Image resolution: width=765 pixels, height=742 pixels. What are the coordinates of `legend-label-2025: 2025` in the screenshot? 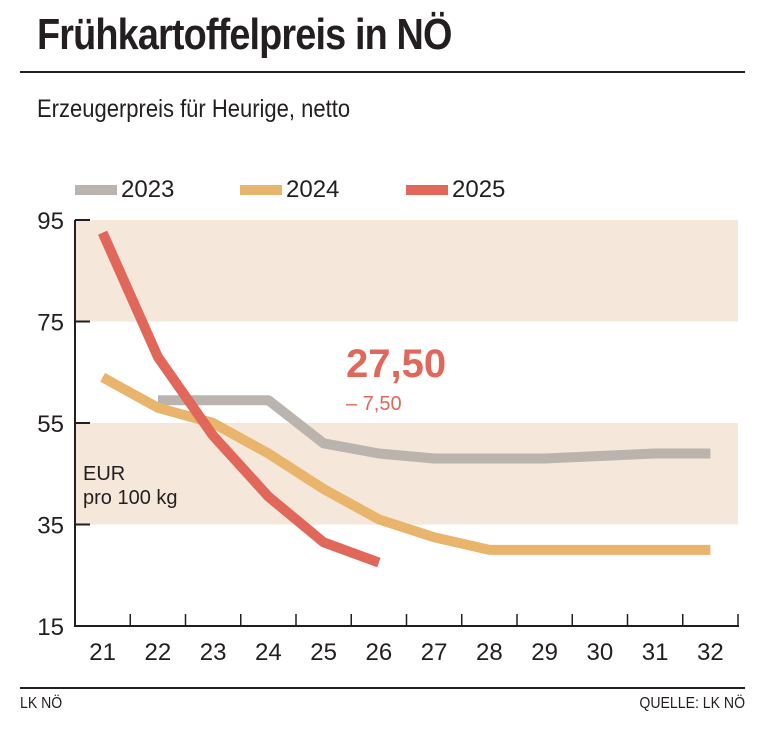 It's located at (479, 189).